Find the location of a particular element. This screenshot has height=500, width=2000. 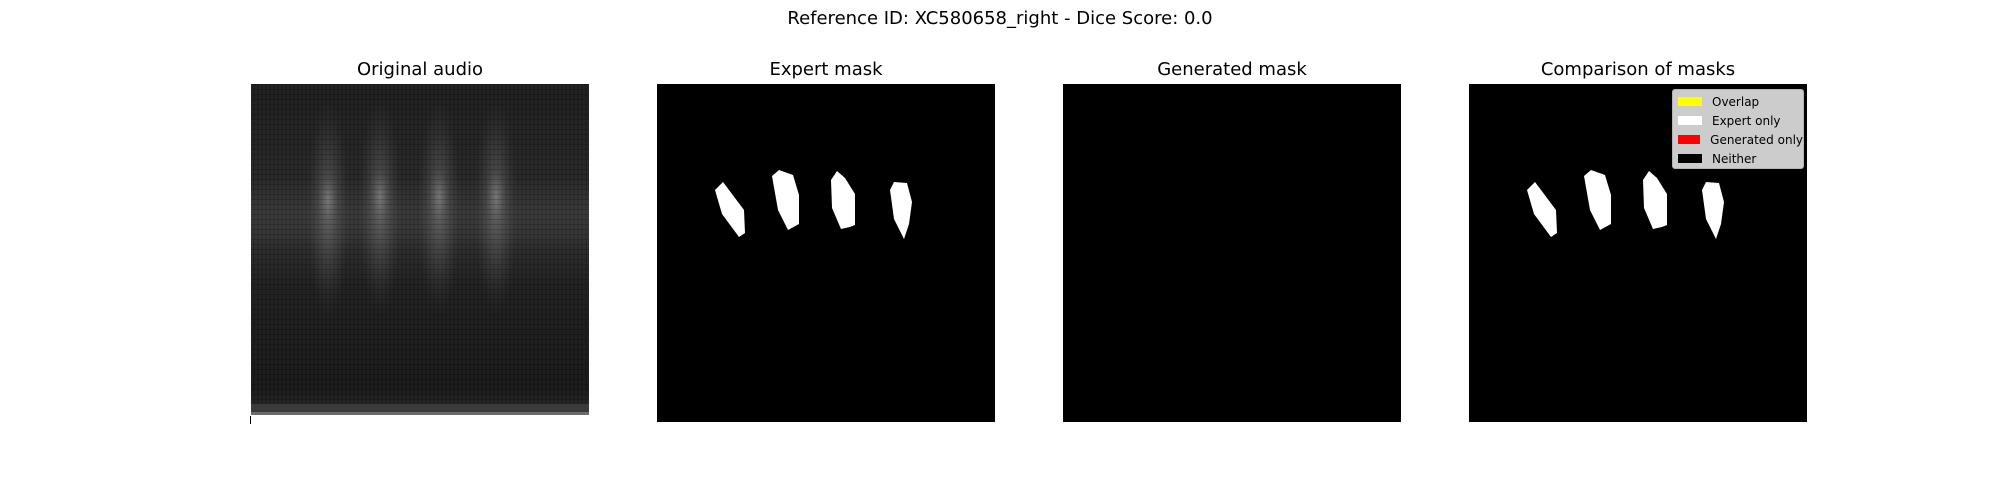

legend-item-overlap: Overlap is located at coordinates (1738, 101).